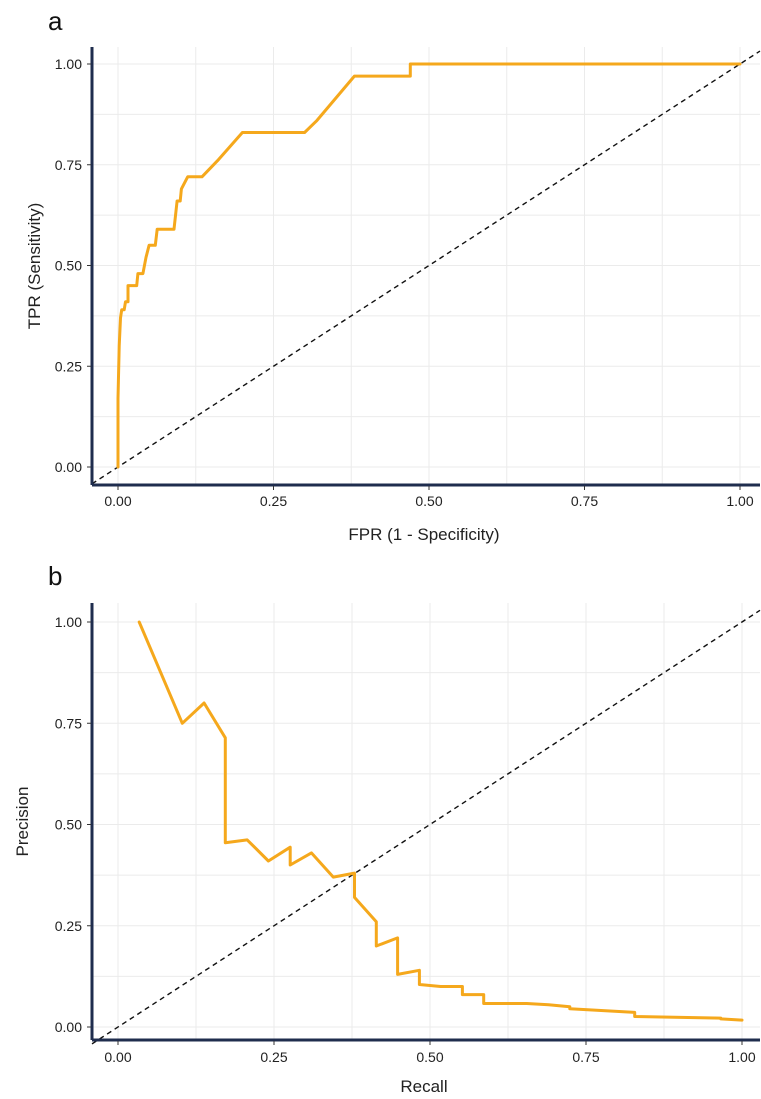 The width and height of the screenshot is (761, 1099). I want to click on x-axis-title: FPR (1 - Specificity), so click(423, 534).